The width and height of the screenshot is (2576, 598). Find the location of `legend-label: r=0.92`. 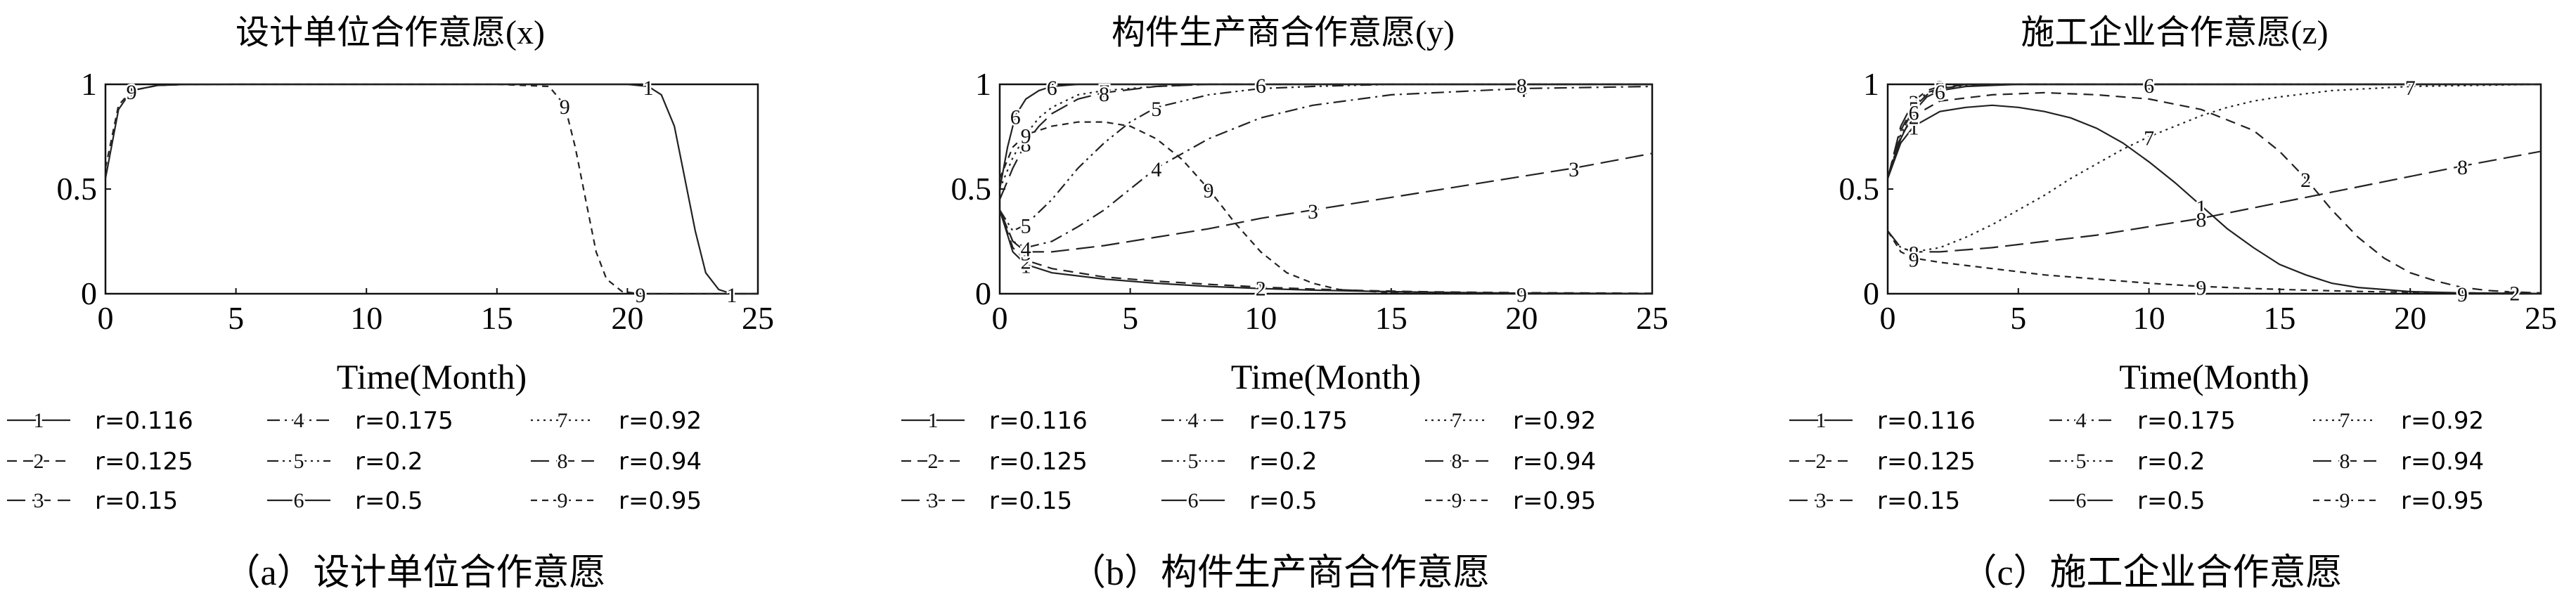

legend-label: r=0.92 is located at coordinates (1554, 421).